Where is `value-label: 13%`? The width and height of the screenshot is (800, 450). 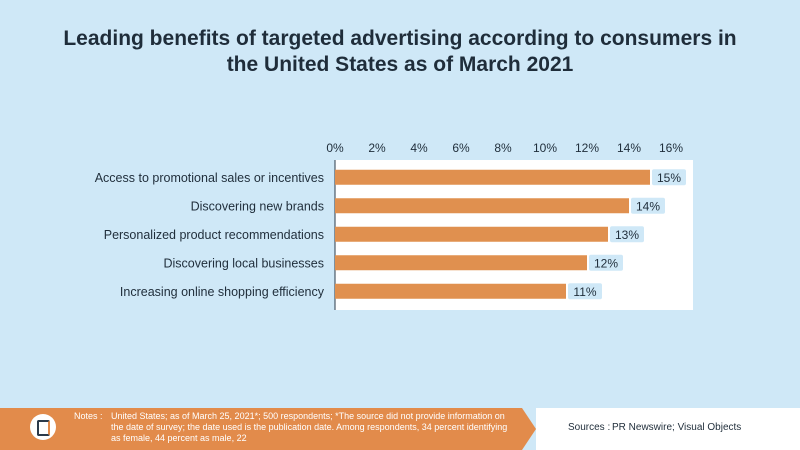 value-label: 13% is located at coordinates (627, 235).